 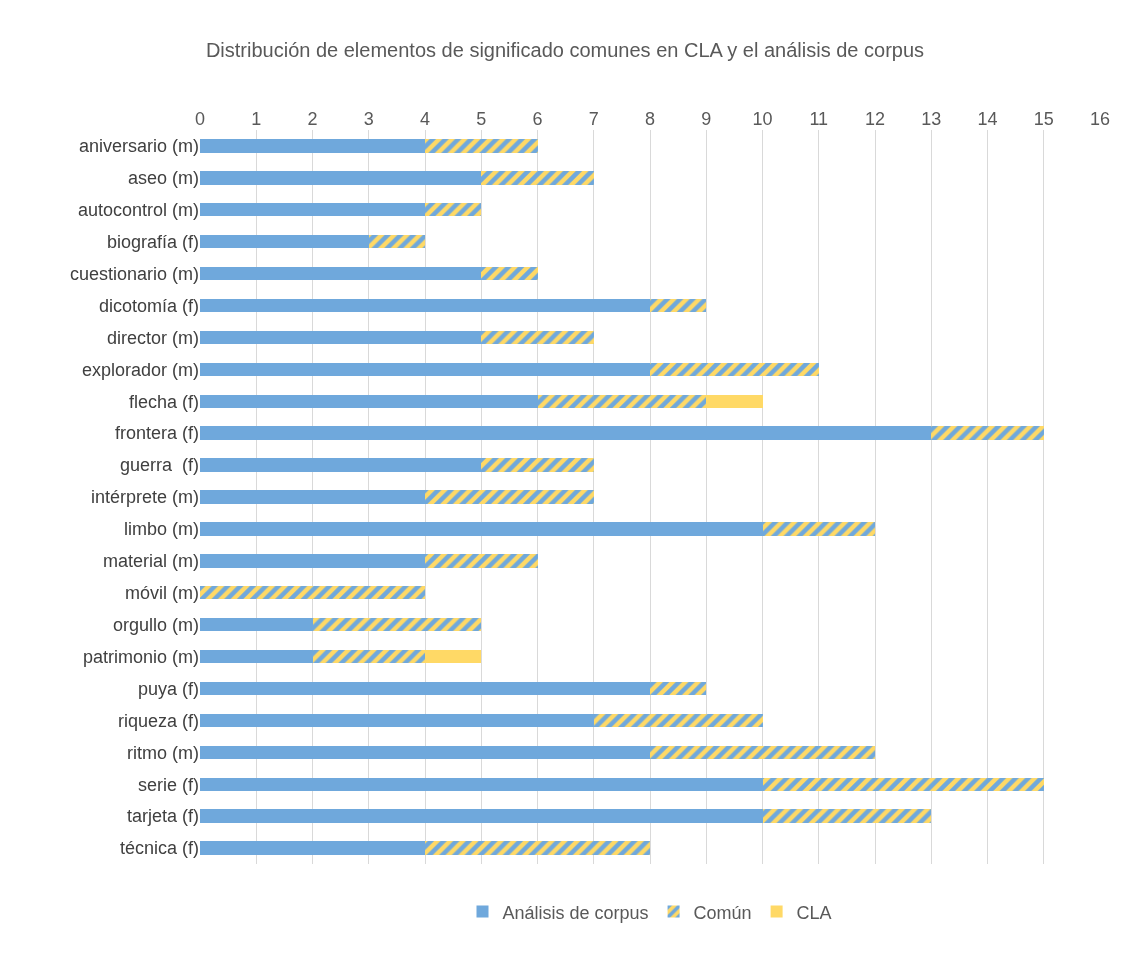 I want to click on y-tick-label: patrimonio (m), so click(x=140, y=656).